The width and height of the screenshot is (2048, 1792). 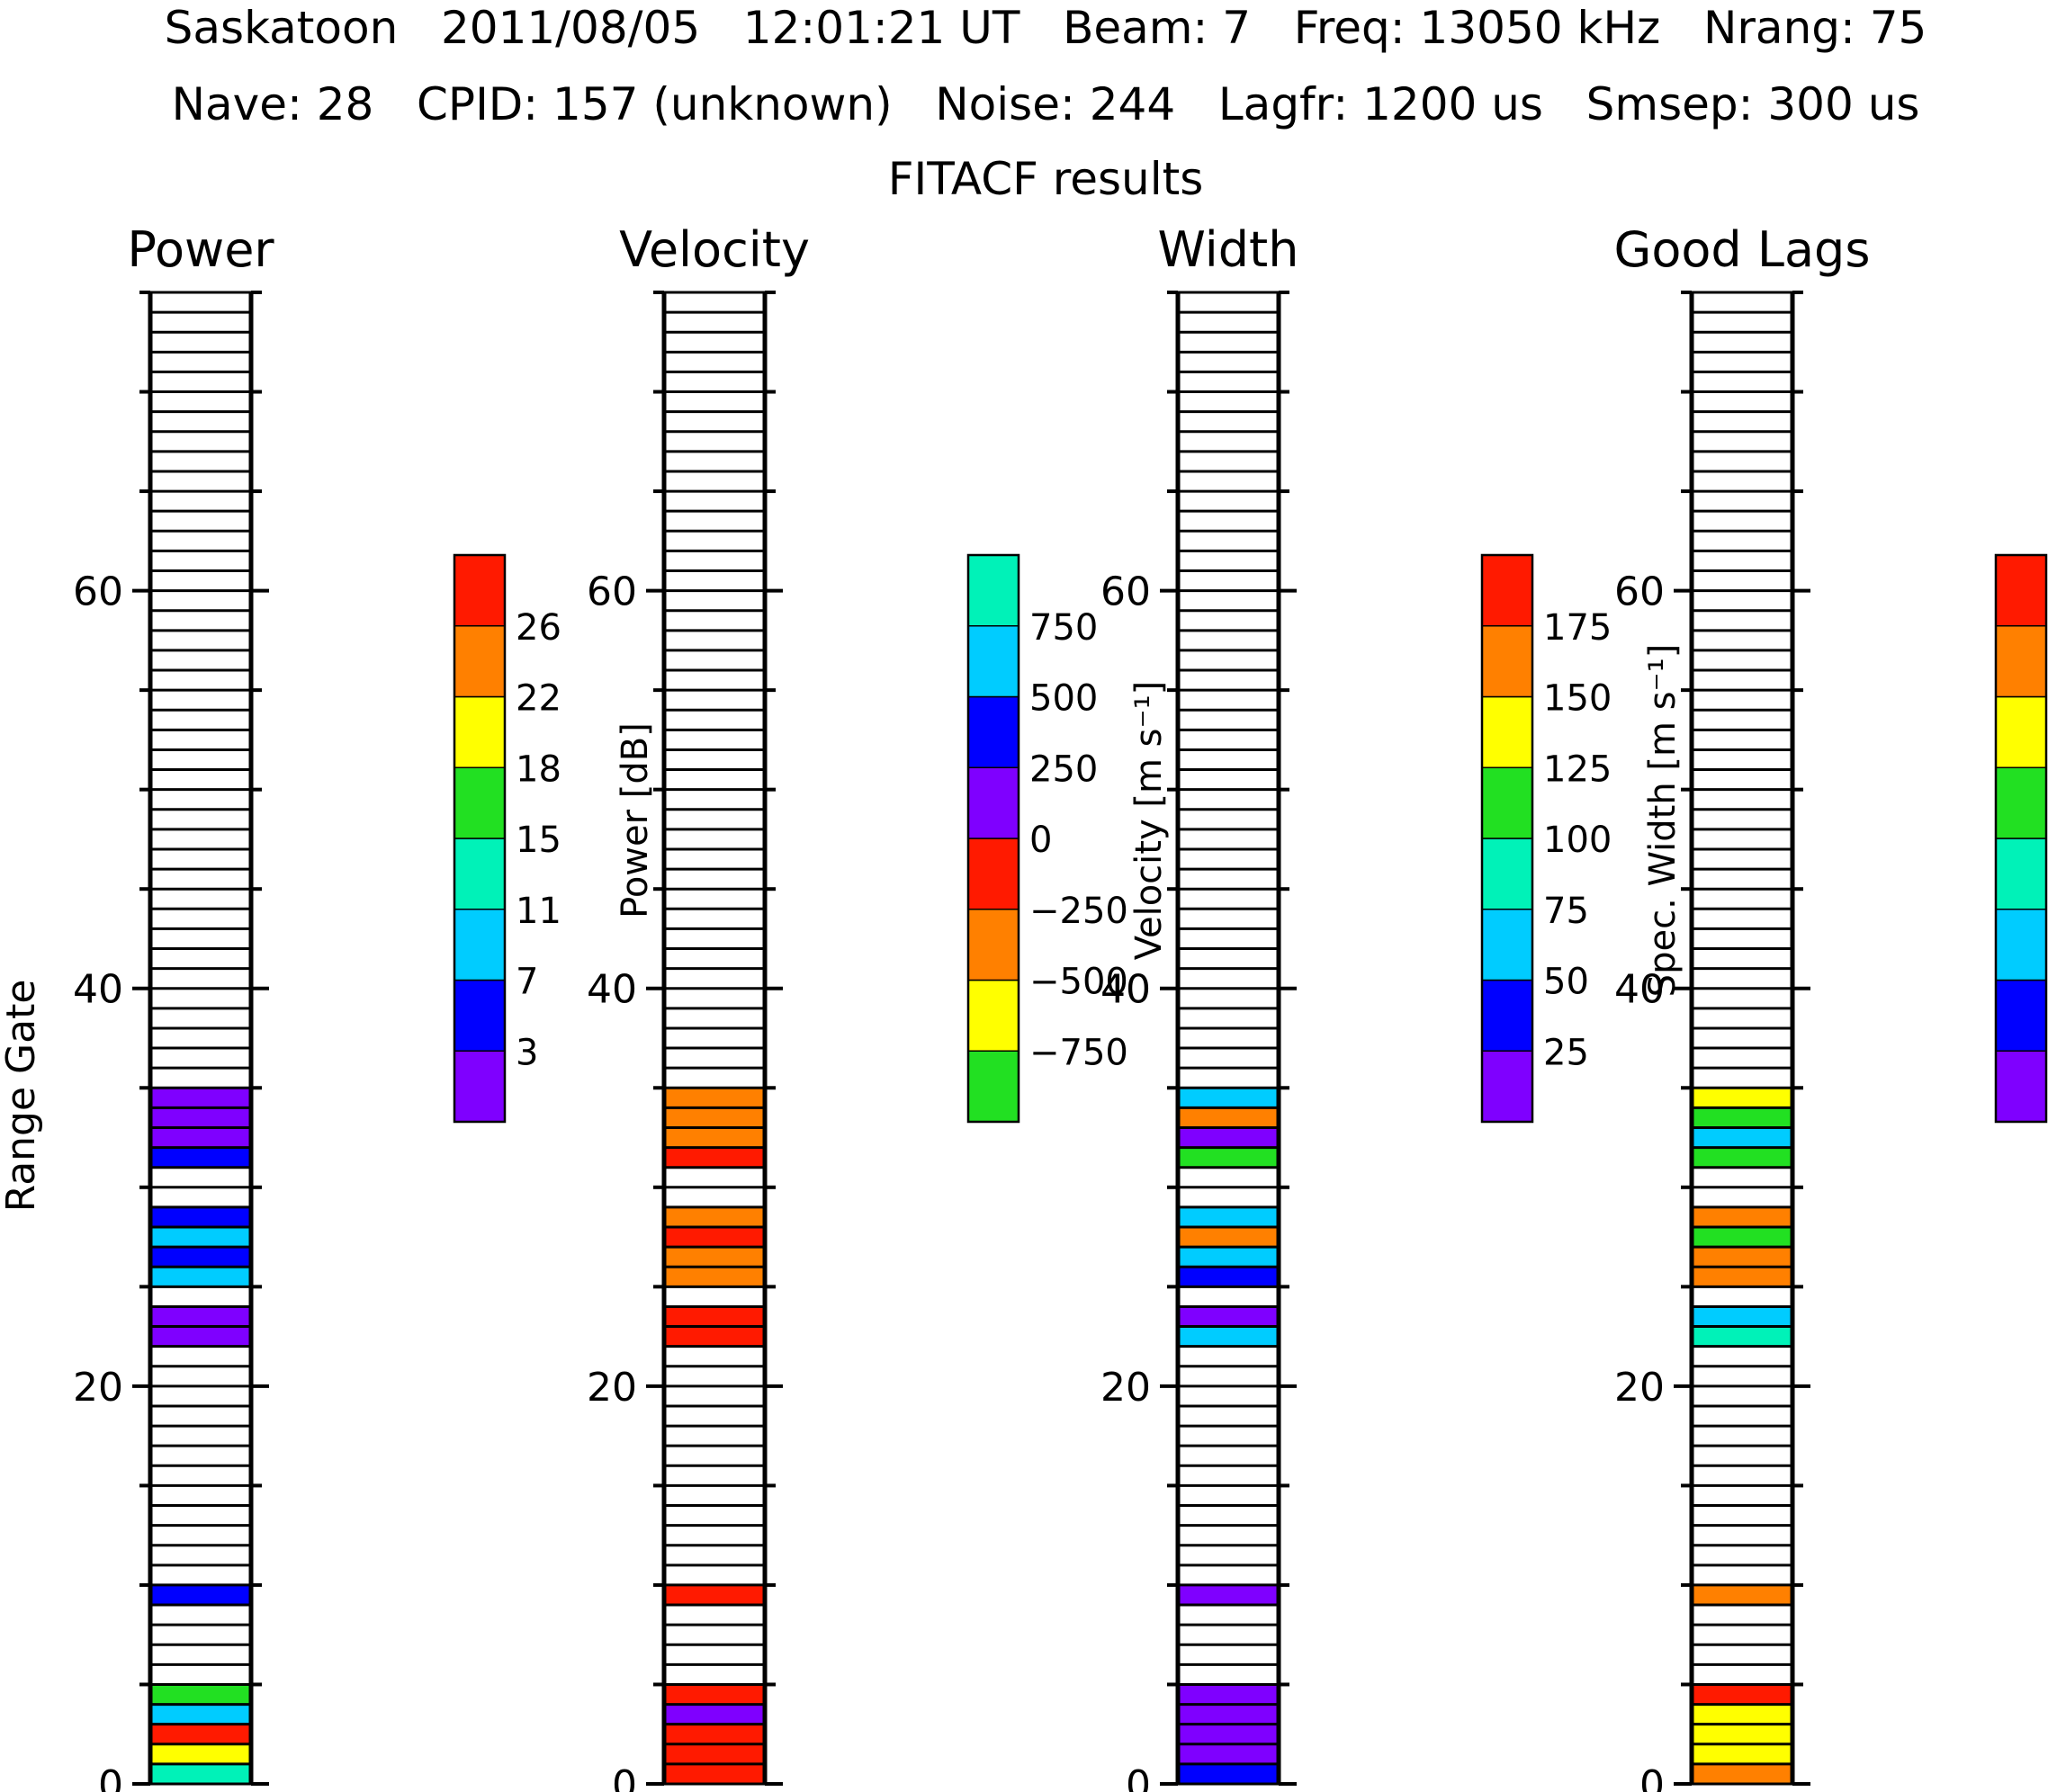 I want to click on colorbar-tick-label: 7, so click(x=527, y=982).